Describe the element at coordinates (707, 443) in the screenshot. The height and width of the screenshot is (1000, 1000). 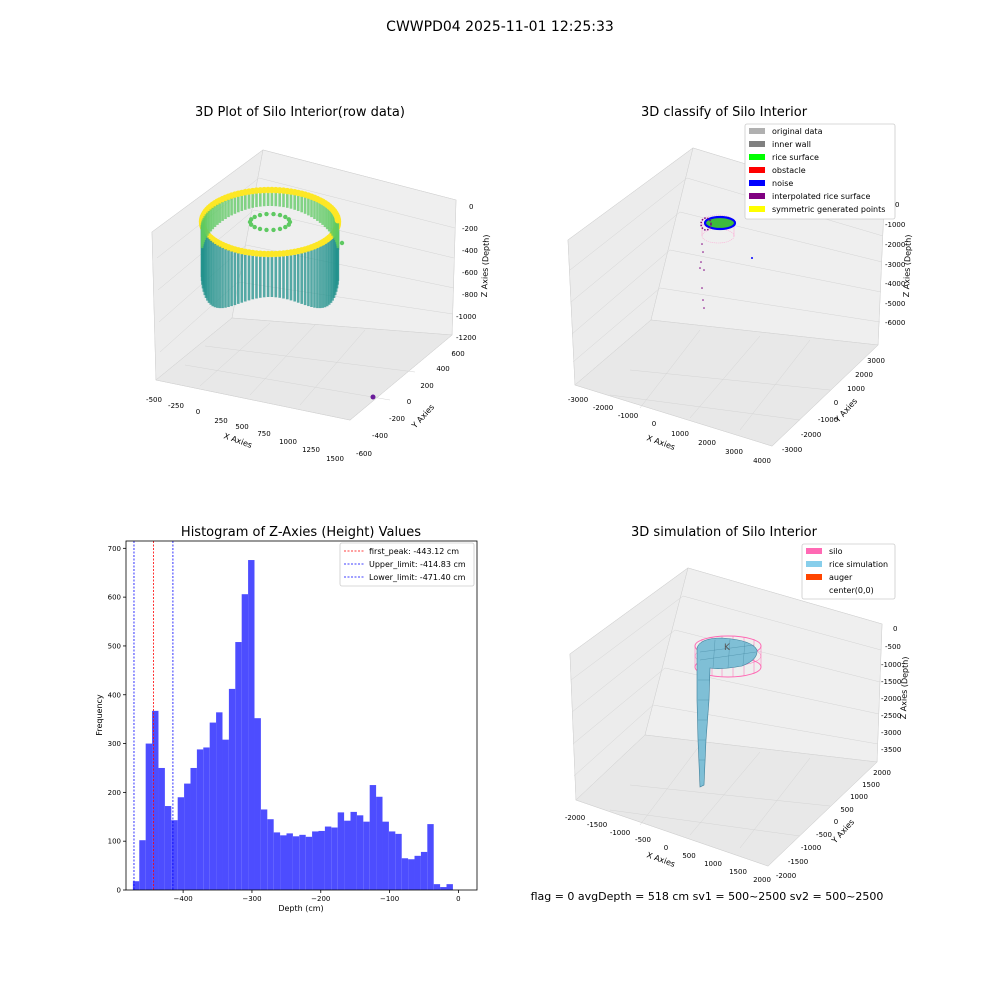
I see `tick-label: 2000` at that location.